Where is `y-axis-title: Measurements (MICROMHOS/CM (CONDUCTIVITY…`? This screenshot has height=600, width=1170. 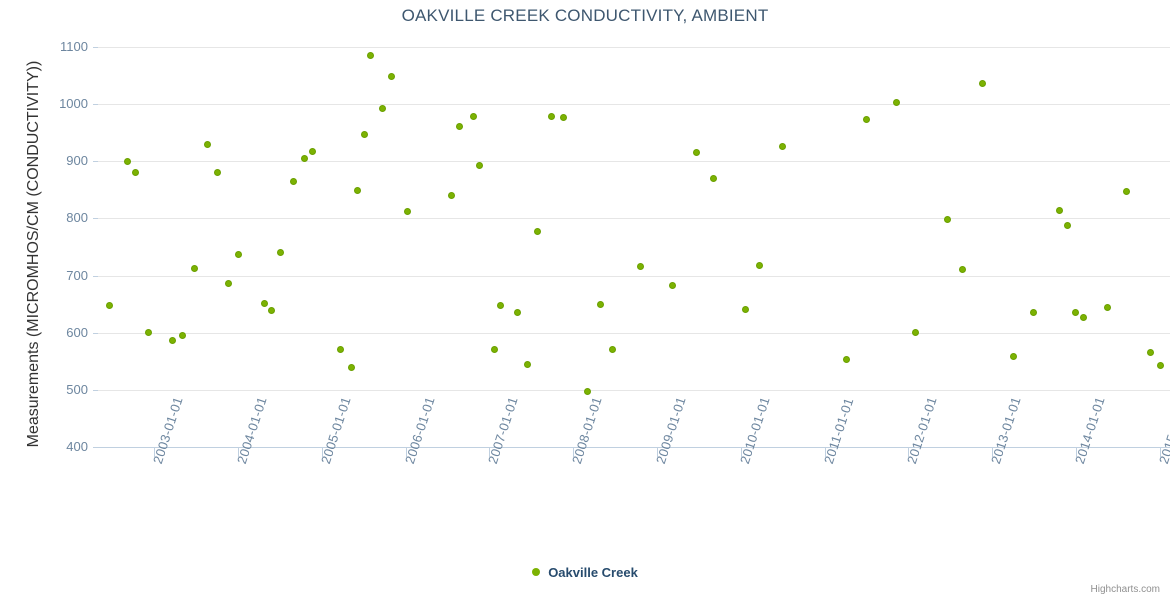 y-axis-title: Measurements (MICROMHOS/CM (CONDUCTIVITY… is located at coordinates (33, 254).